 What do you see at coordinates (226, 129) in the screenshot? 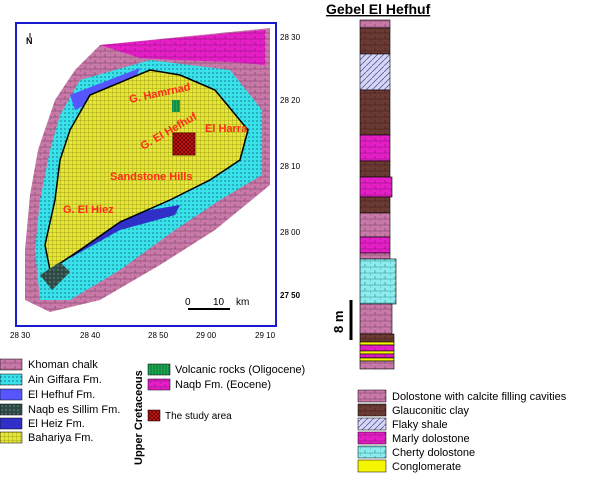
I see `label-el-harra: El Harra` at bounding box center [226, 129].